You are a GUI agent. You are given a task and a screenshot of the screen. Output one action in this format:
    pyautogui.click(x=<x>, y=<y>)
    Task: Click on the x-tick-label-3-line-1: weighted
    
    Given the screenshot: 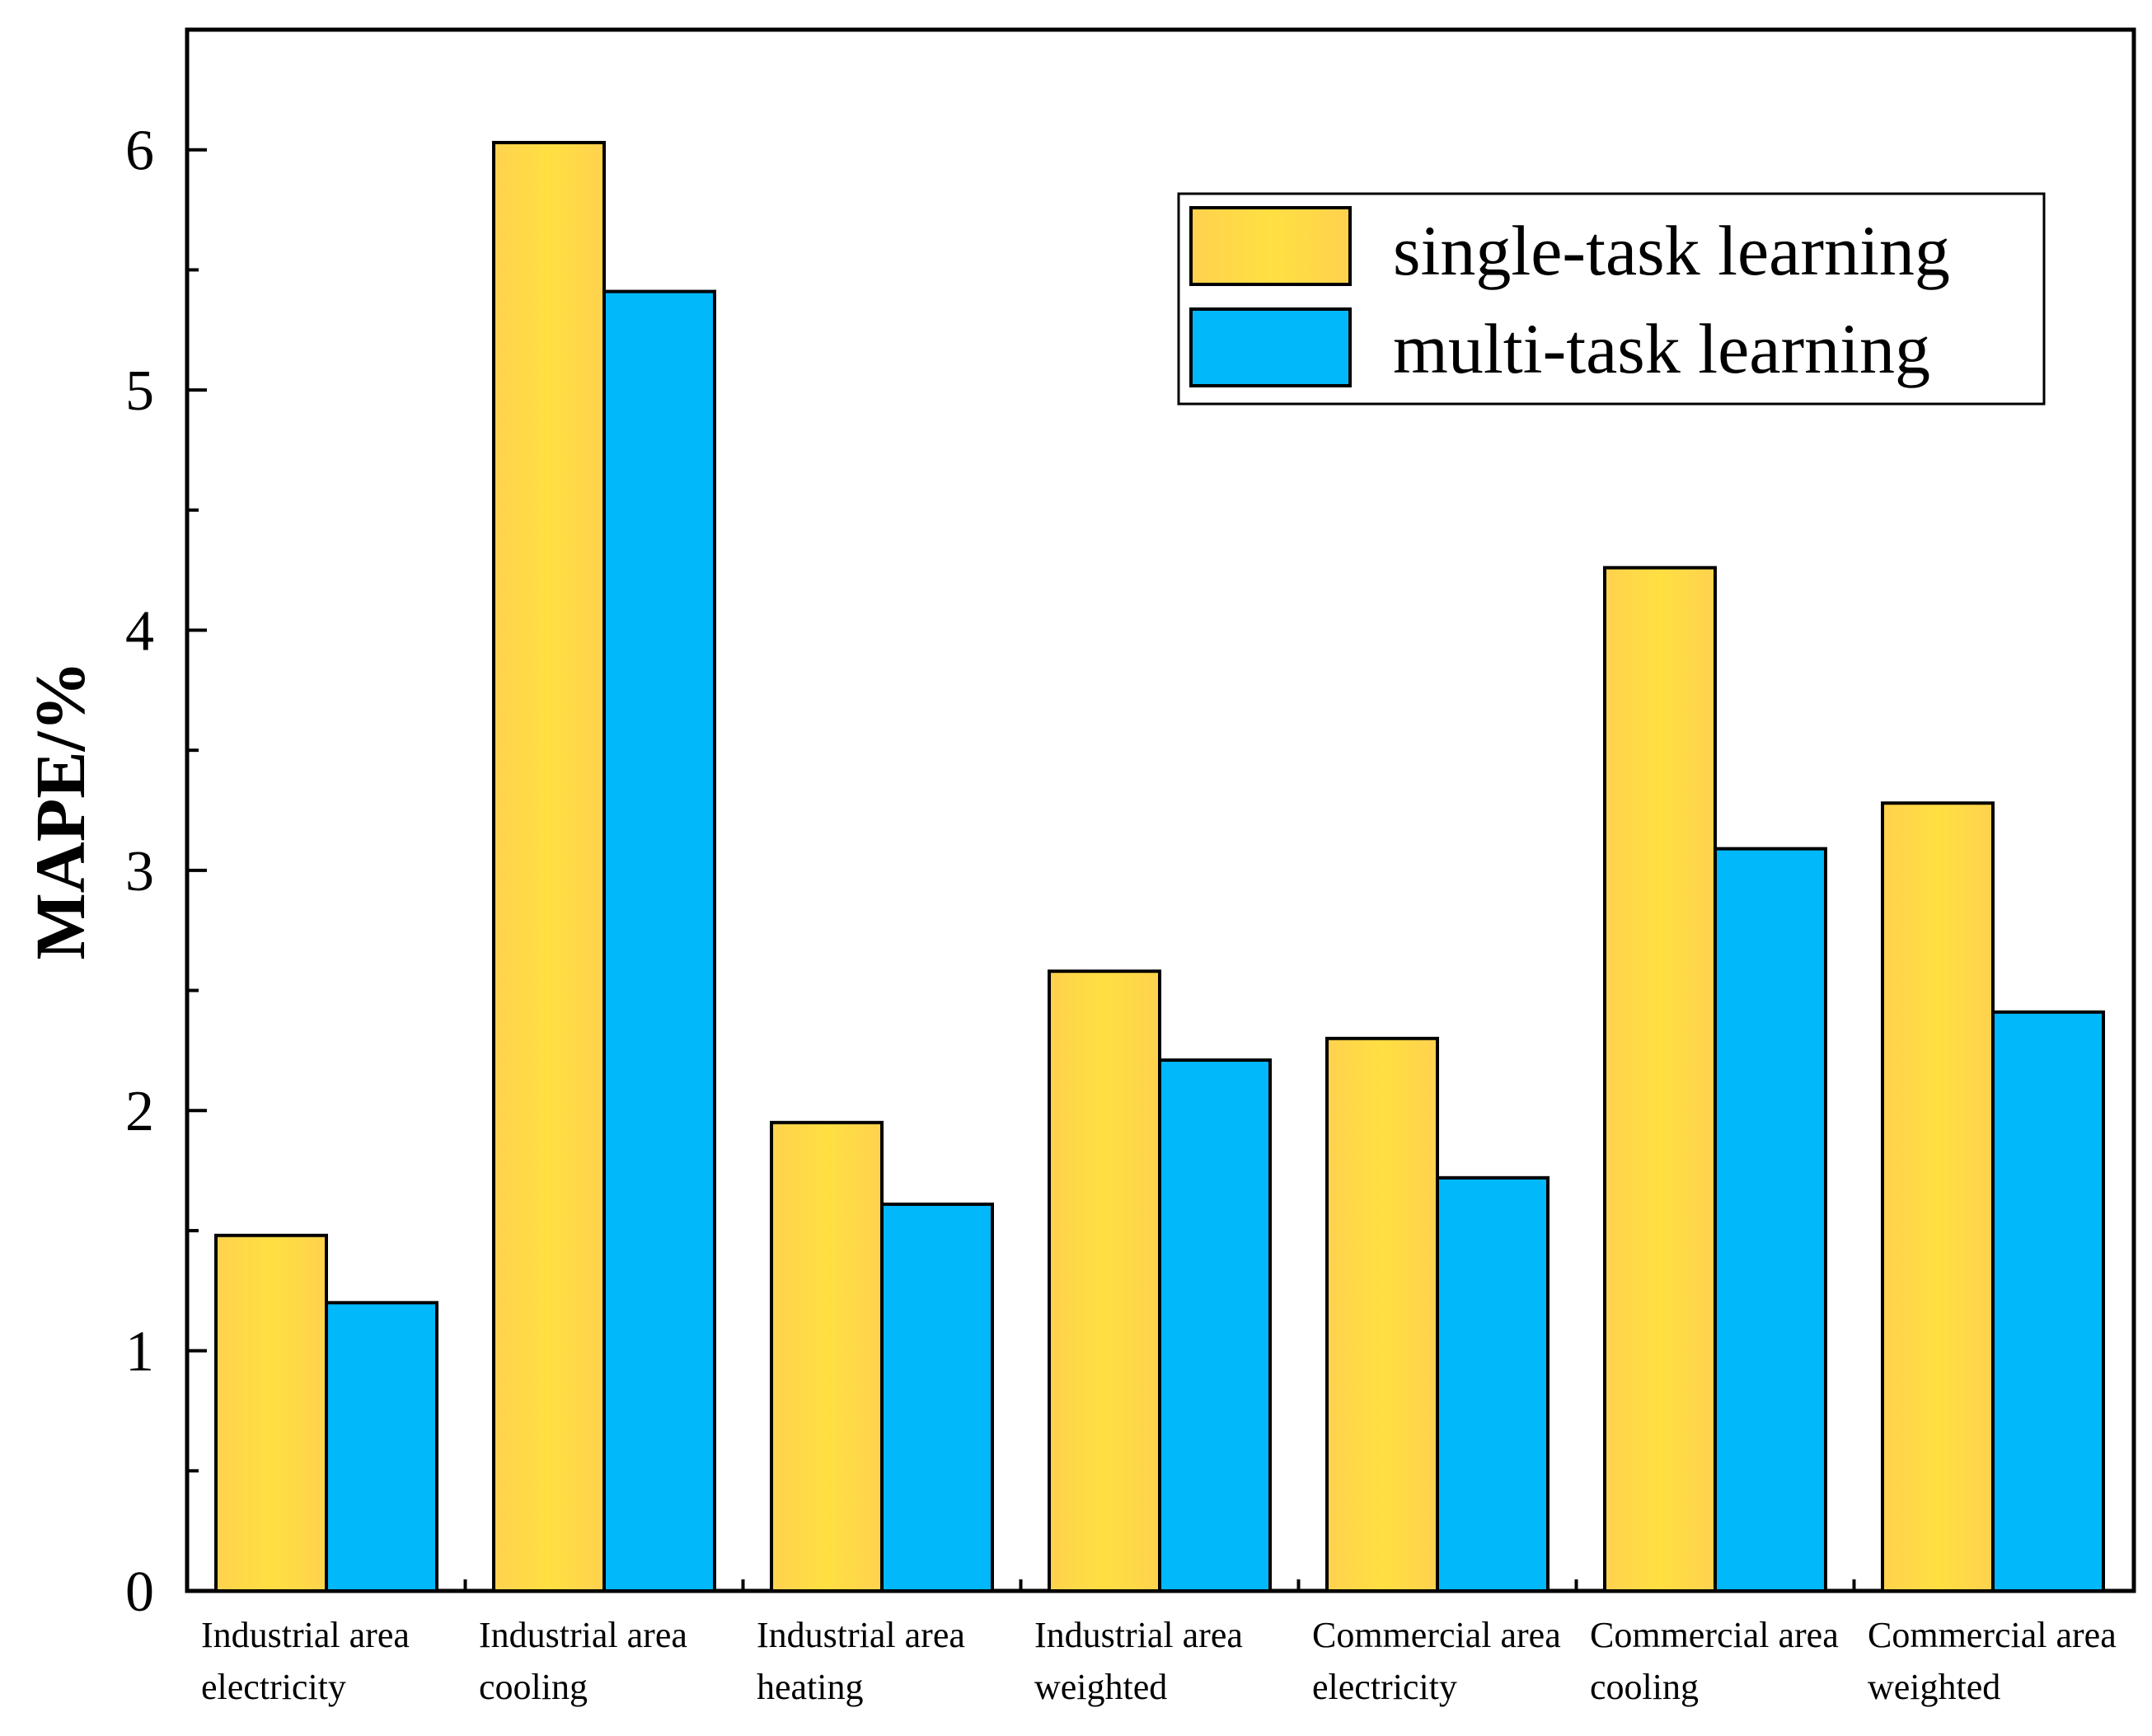 What is the action you would take?
    pyautogui.click(x=1100, y=1687)
    